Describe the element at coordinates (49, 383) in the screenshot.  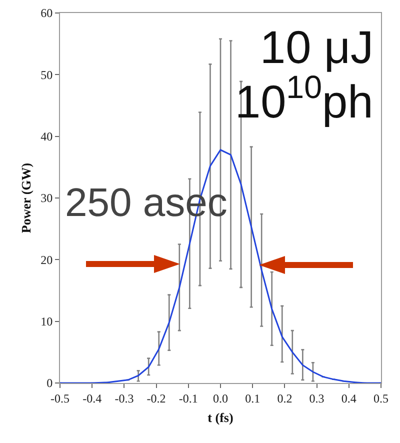
I see `y-tick-label: 0` at that location.